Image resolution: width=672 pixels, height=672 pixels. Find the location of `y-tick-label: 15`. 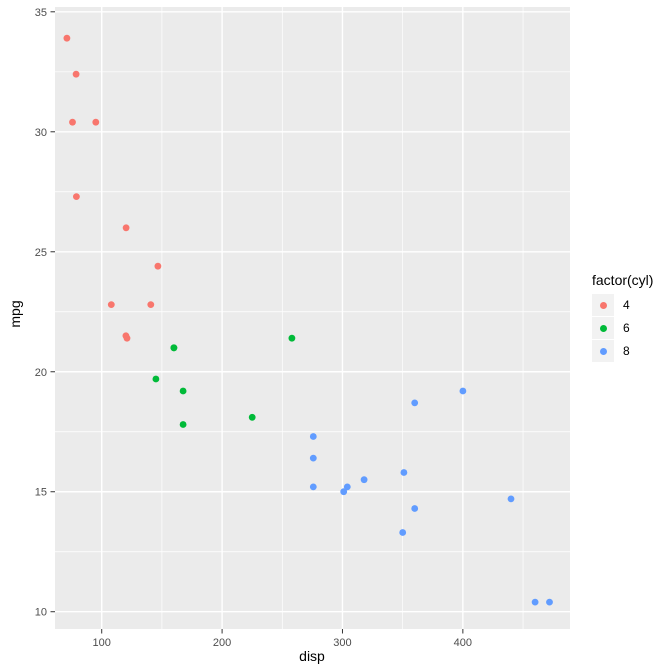

y-tick-label: 15 is located at coordinates (41, 493).